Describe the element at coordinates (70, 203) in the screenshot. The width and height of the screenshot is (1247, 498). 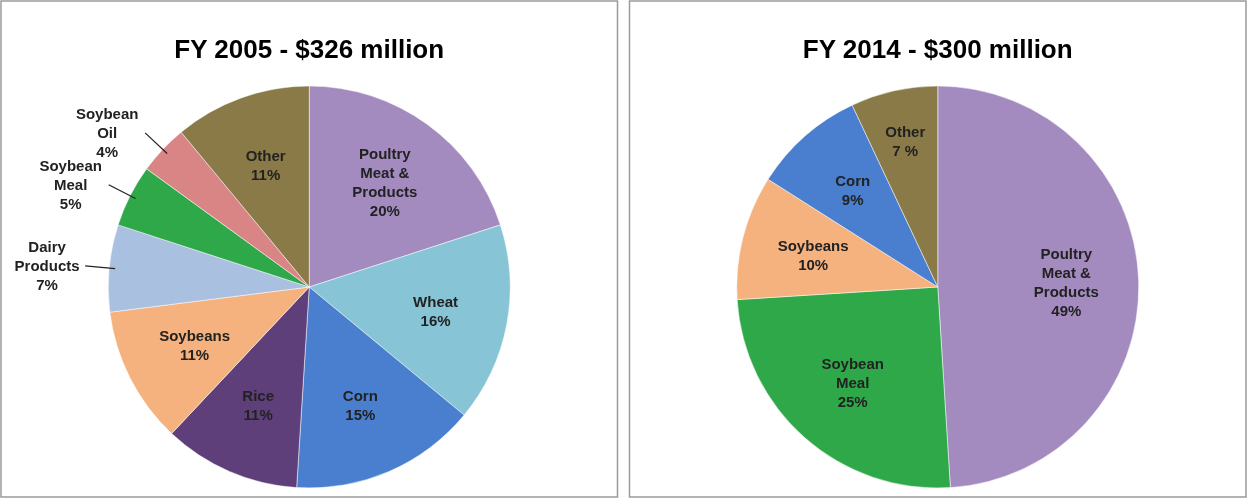
I see `data-label: 5%` at that location.